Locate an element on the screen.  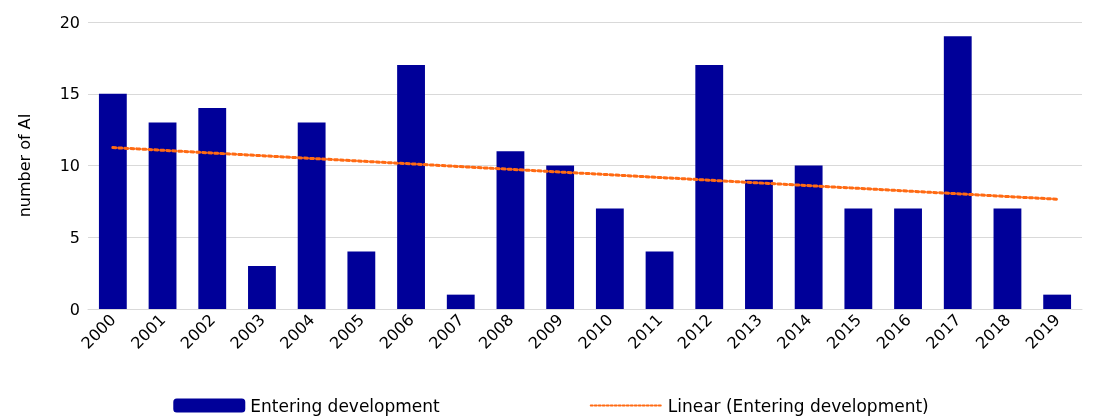
y-tick-label: 15 is located at coordinates (69, 94).